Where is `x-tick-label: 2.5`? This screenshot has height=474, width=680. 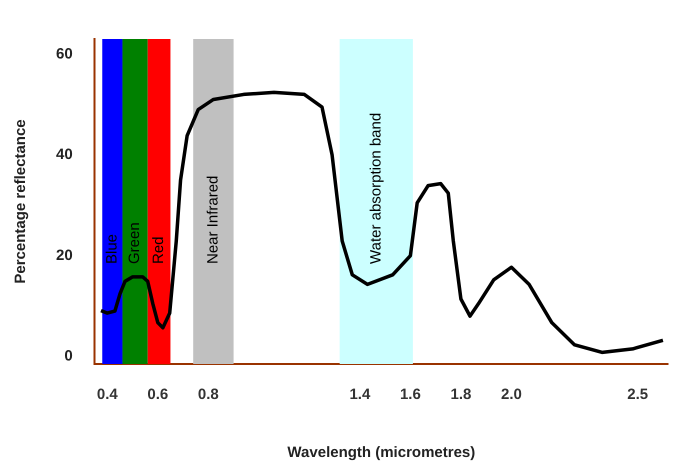
x-tick-label: 2.5 is located at coordinates (637, 395).